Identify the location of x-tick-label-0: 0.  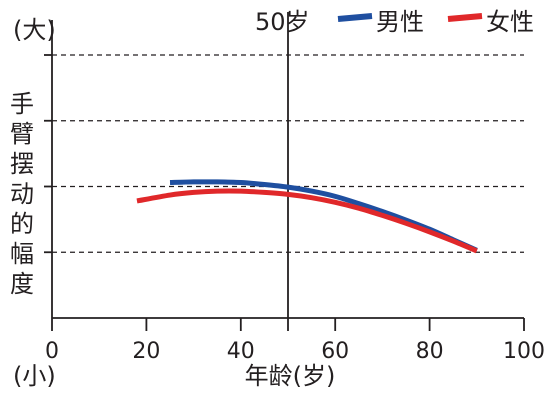
(52, 351).